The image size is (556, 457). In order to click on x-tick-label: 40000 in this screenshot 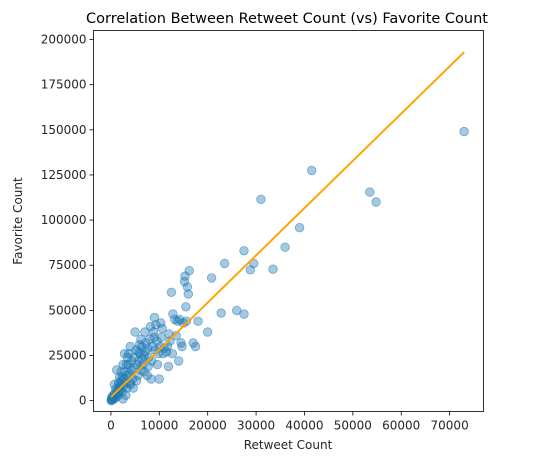, I will do `click(304, 426)`.